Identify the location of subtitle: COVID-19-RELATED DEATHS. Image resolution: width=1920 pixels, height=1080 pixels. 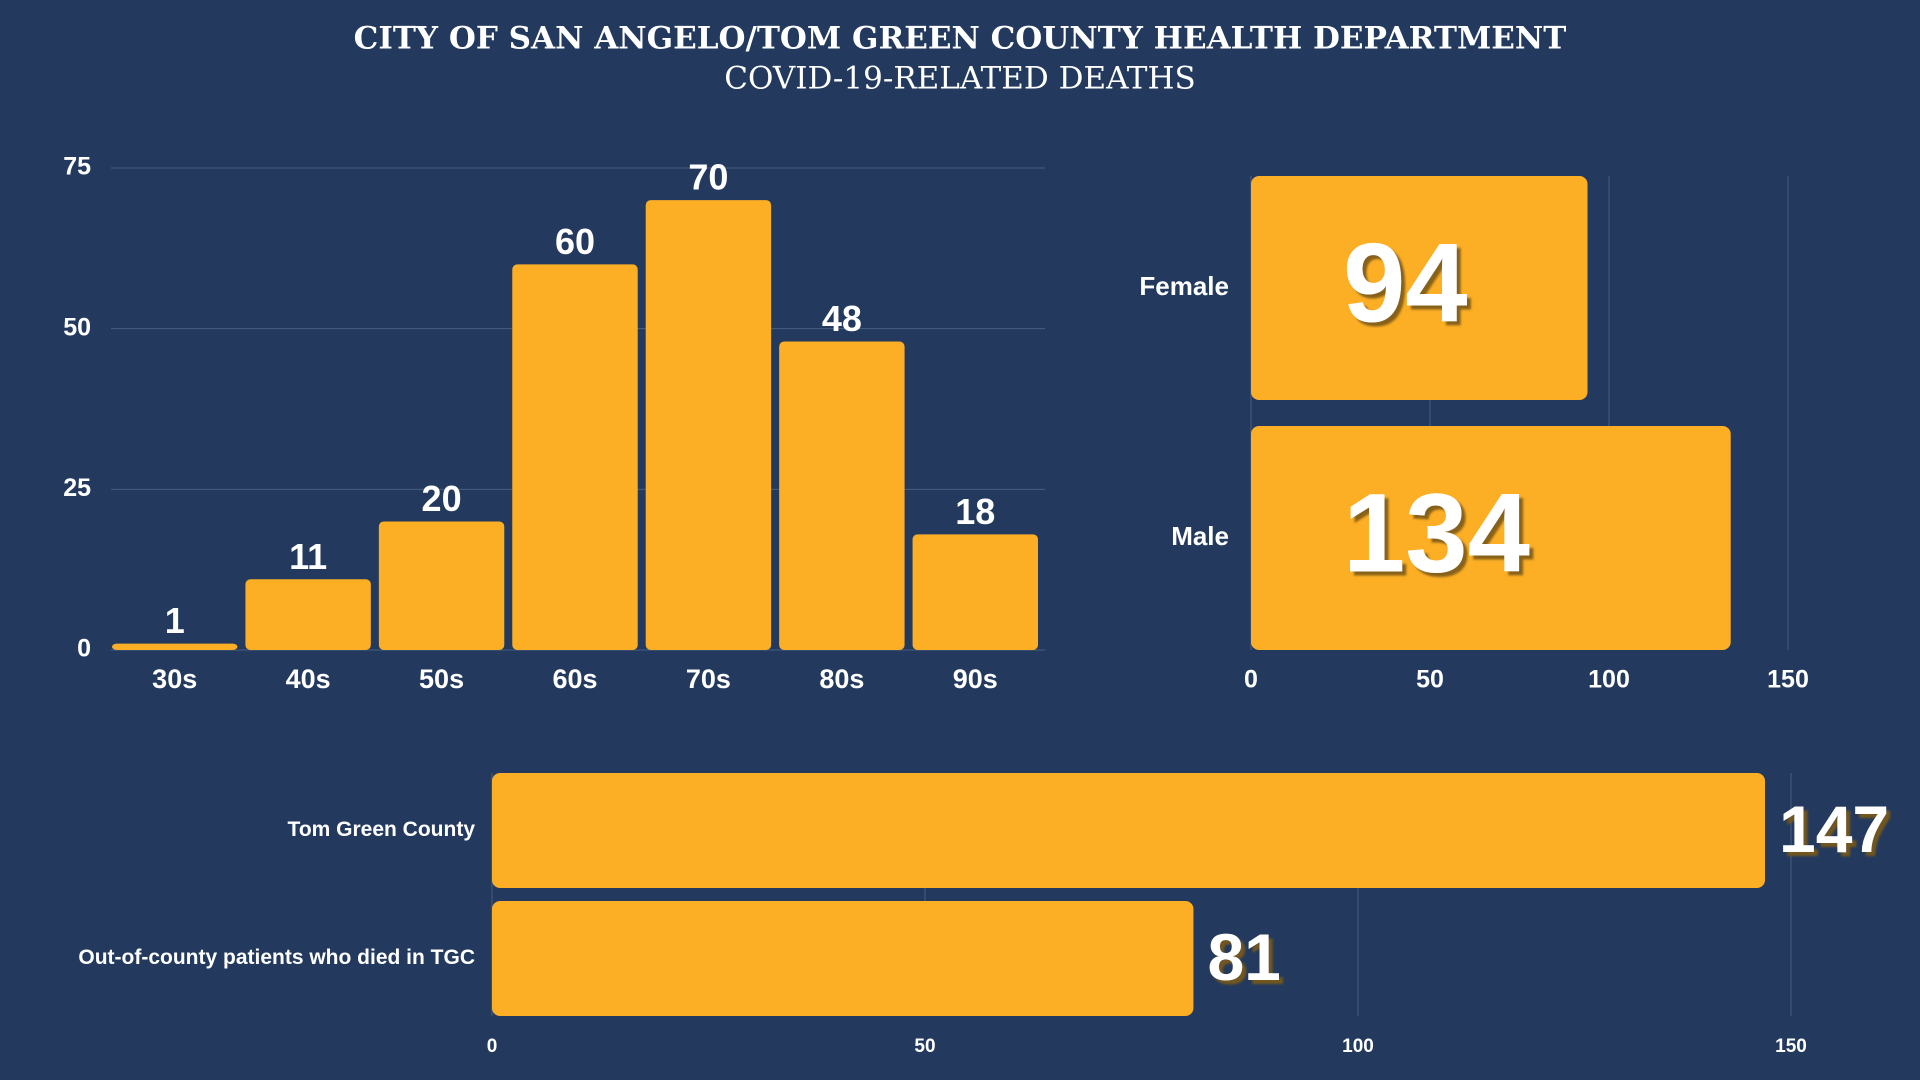
(959, 79).